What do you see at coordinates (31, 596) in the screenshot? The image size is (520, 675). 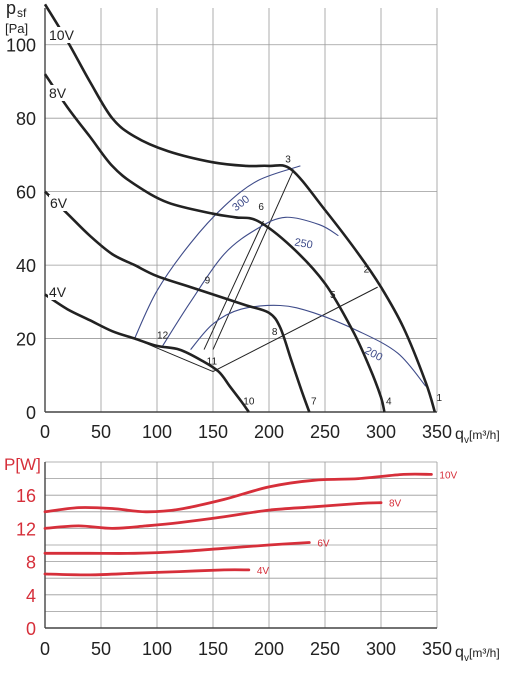 I see `y-tick-label: 4` at bounding box center [31, 596].